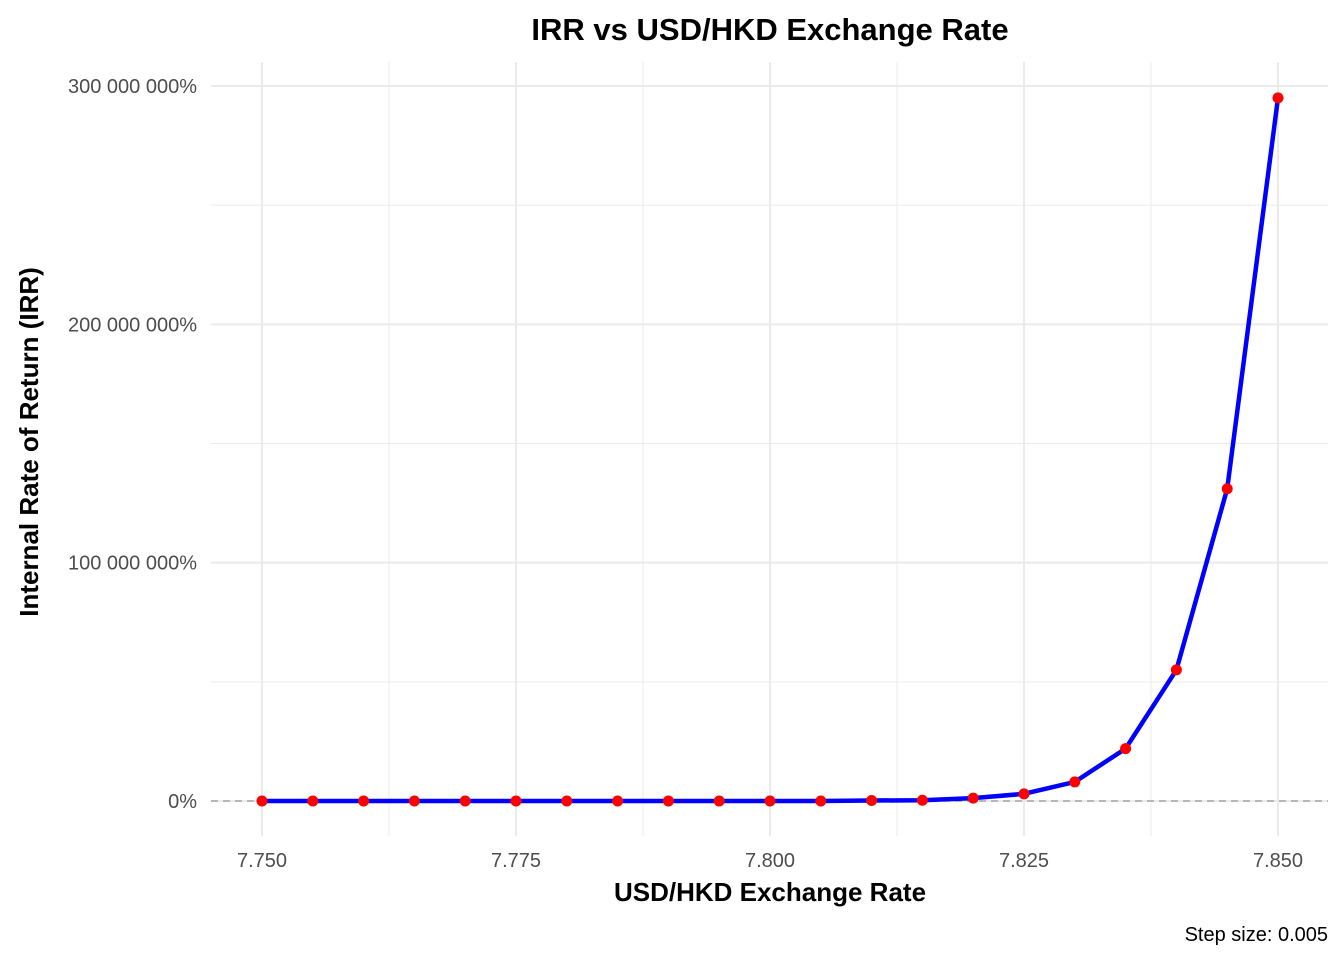 The image size is (1344, 960). What do you see at coordinates (516, 861) in the screenshot?
I see `x-tick-label: 7.775` at bounding box center [516, 861].